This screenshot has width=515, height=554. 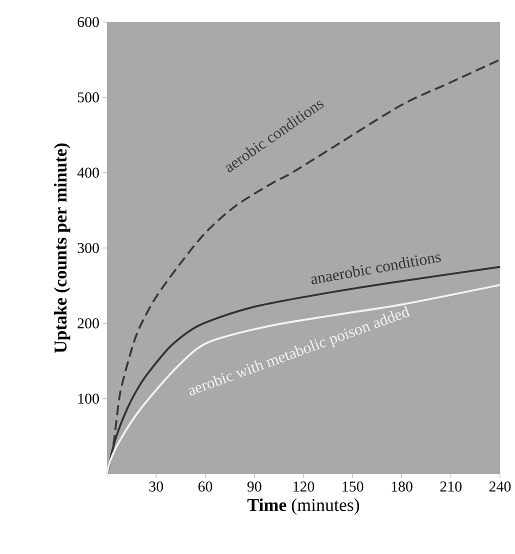 What do you see at coordinates (156, 487) in the screenshot?
I see `x-tick-label: 30` at bounding box center [156, 487].